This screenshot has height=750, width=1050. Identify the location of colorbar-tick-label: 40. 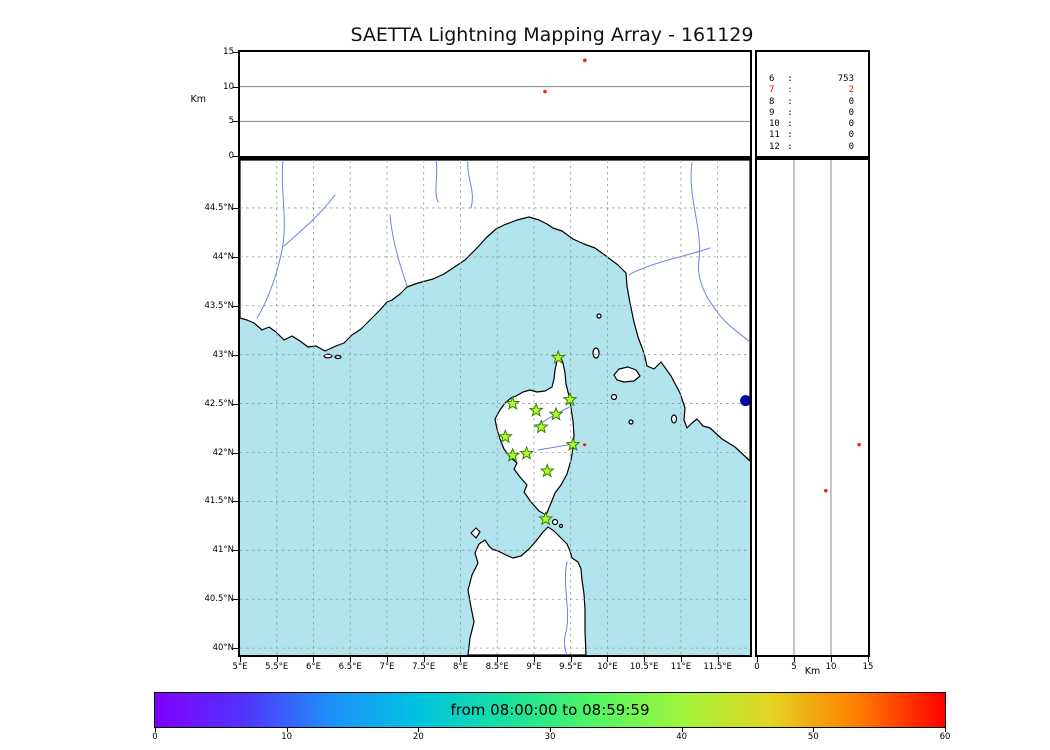
(682, 737).